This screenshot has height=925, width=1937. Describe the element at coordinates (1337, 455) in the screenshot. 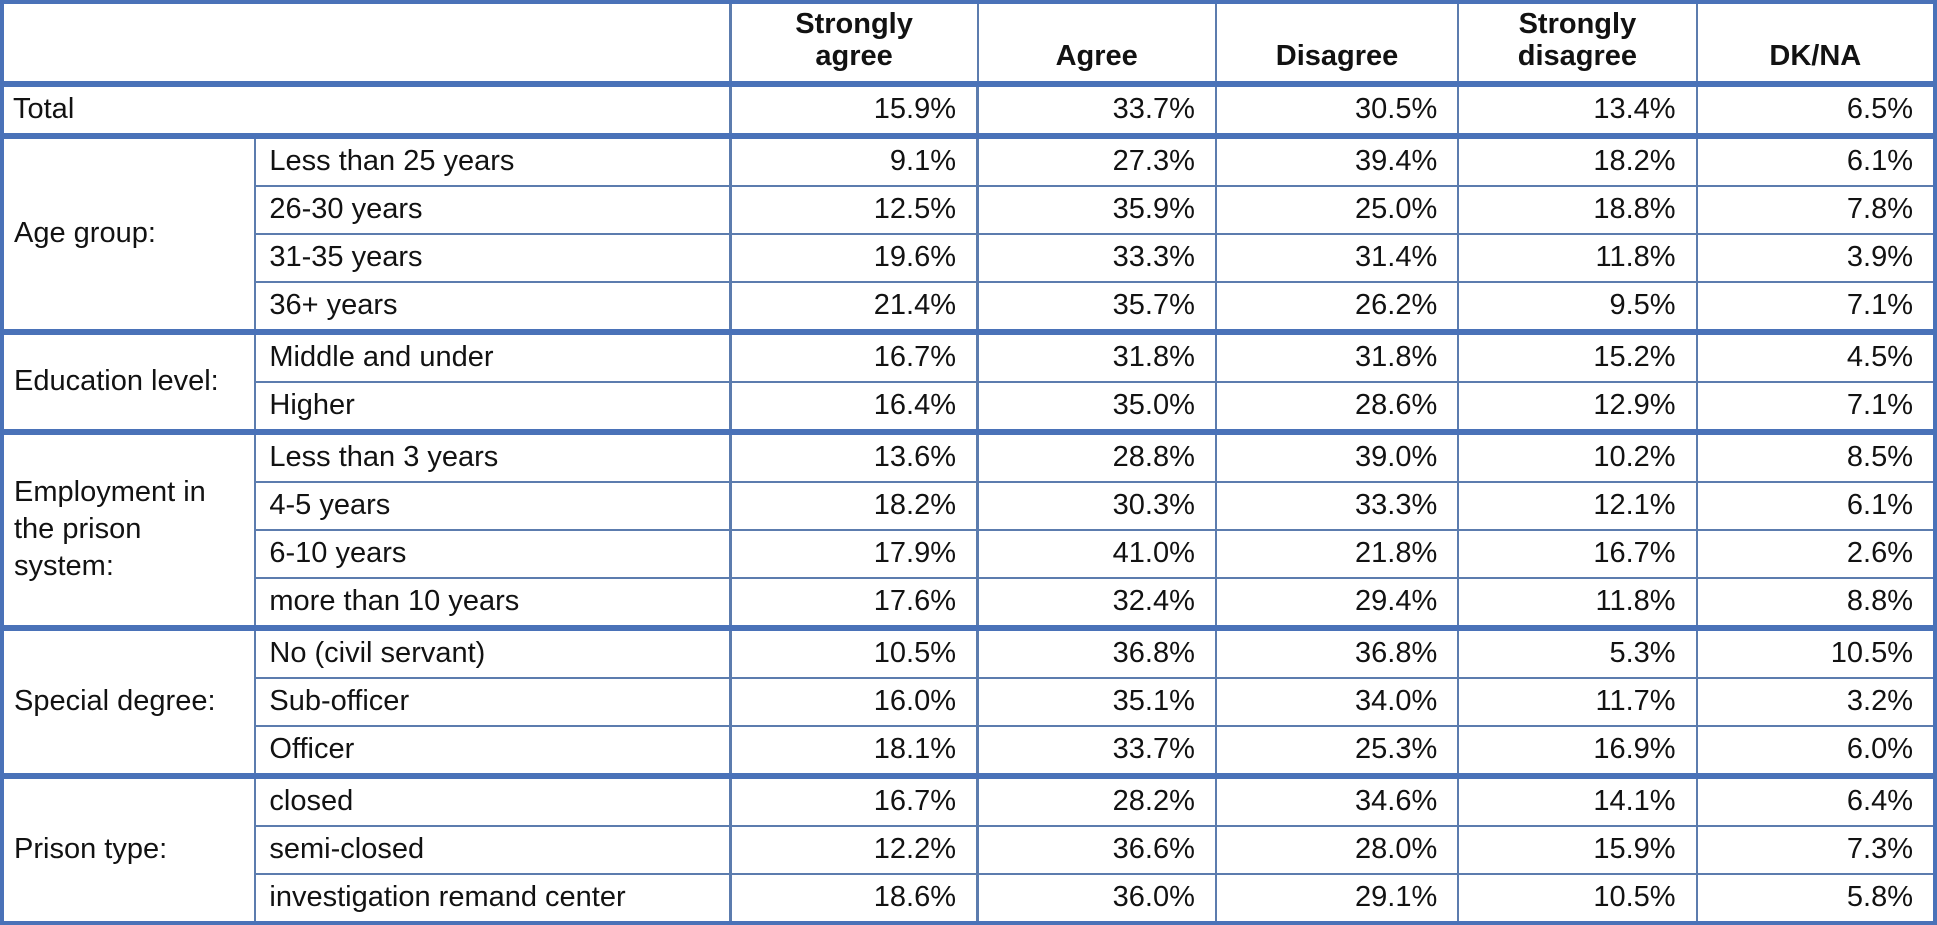

I see `value-cell: 39.0%` at that location.